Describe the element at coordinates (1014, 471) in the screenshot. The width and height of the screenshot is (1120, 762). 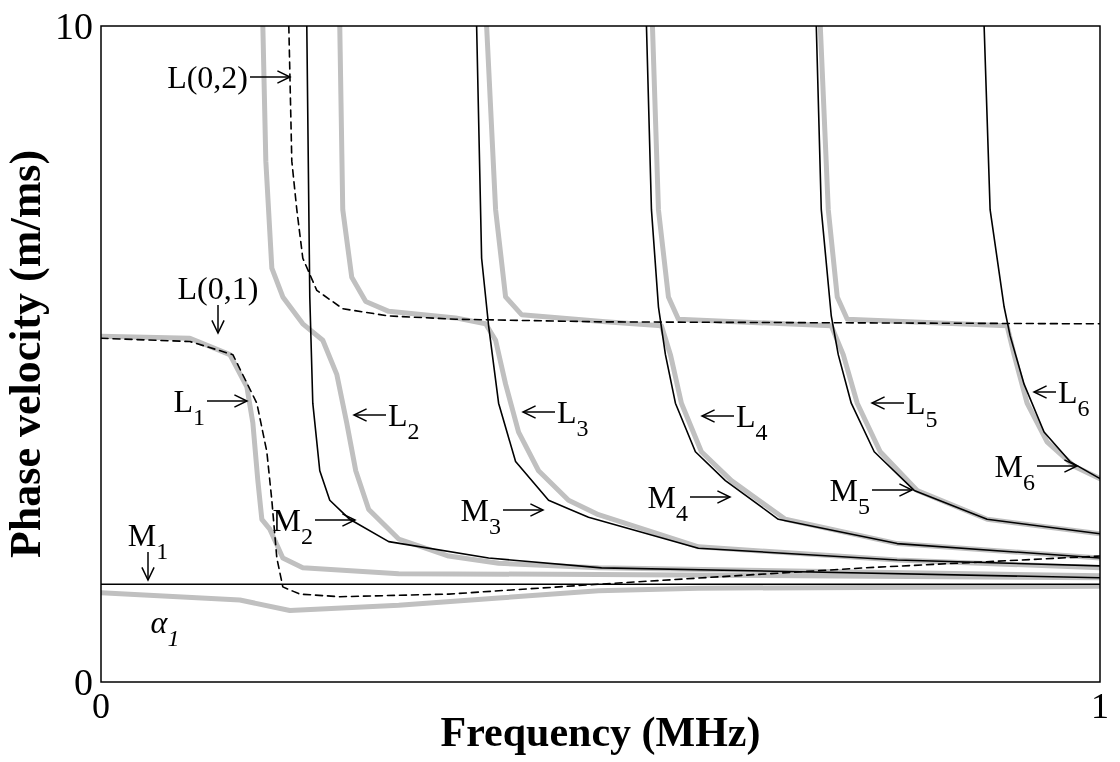
I see `annotation: M$_{6}$` at that location.